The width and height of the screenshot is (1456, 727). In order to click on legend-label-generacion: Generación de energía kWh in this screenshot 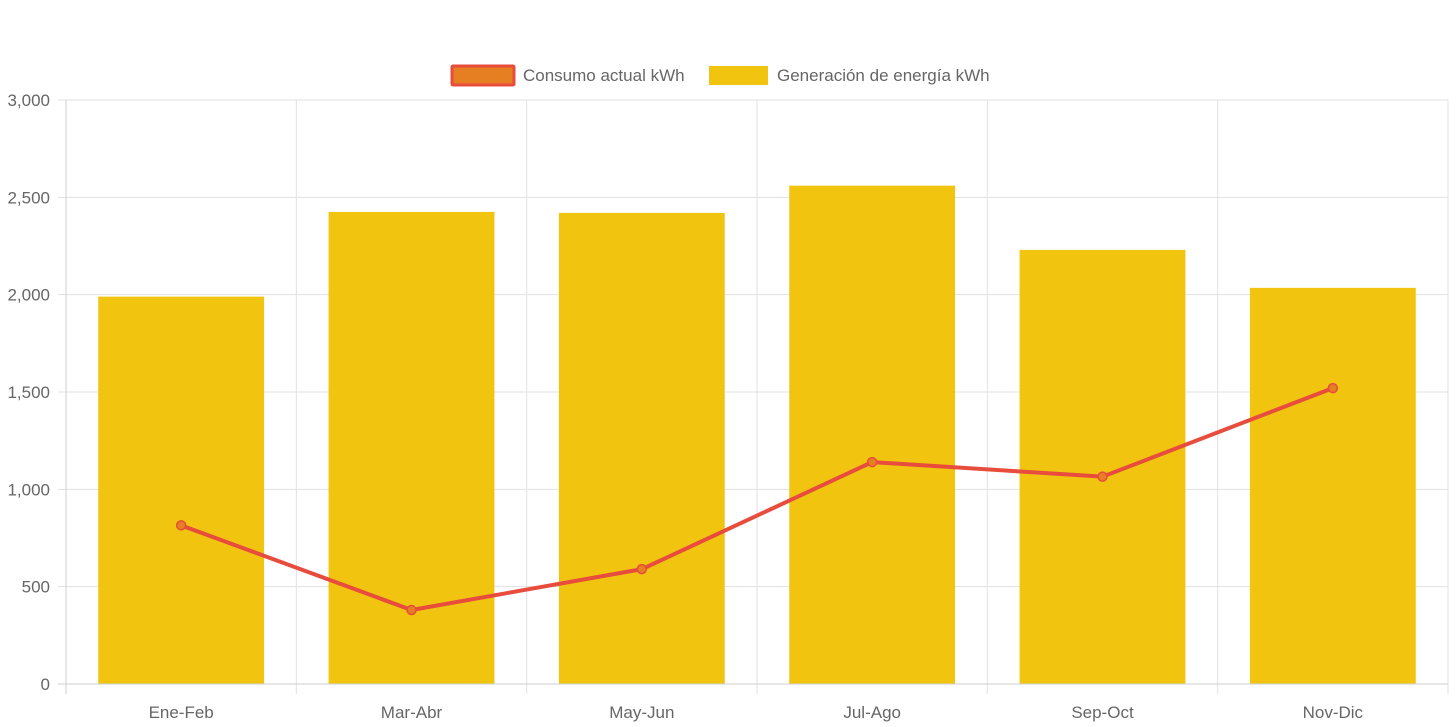, I will do `click(883, 75)`.